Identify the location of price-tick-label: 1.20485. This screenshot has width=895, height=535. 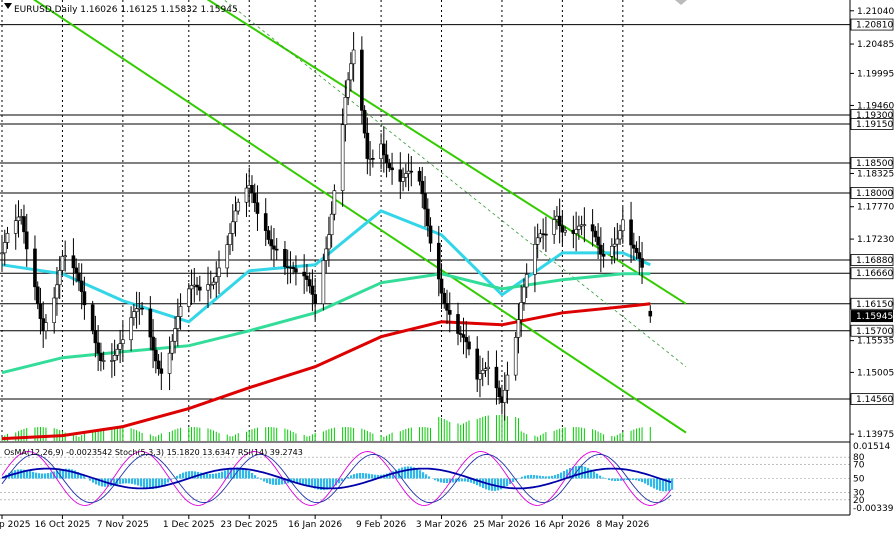
(875, 45).